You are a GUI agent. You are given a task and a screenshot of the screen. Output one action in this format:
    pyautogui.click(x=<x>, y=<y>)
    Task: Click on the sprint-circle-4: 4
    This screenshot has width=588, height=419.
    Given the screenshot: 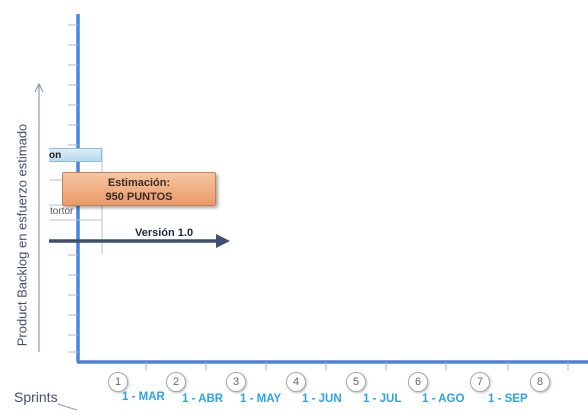 What is the action you would take?
    pyautogui.click(x=296, y=382)
    